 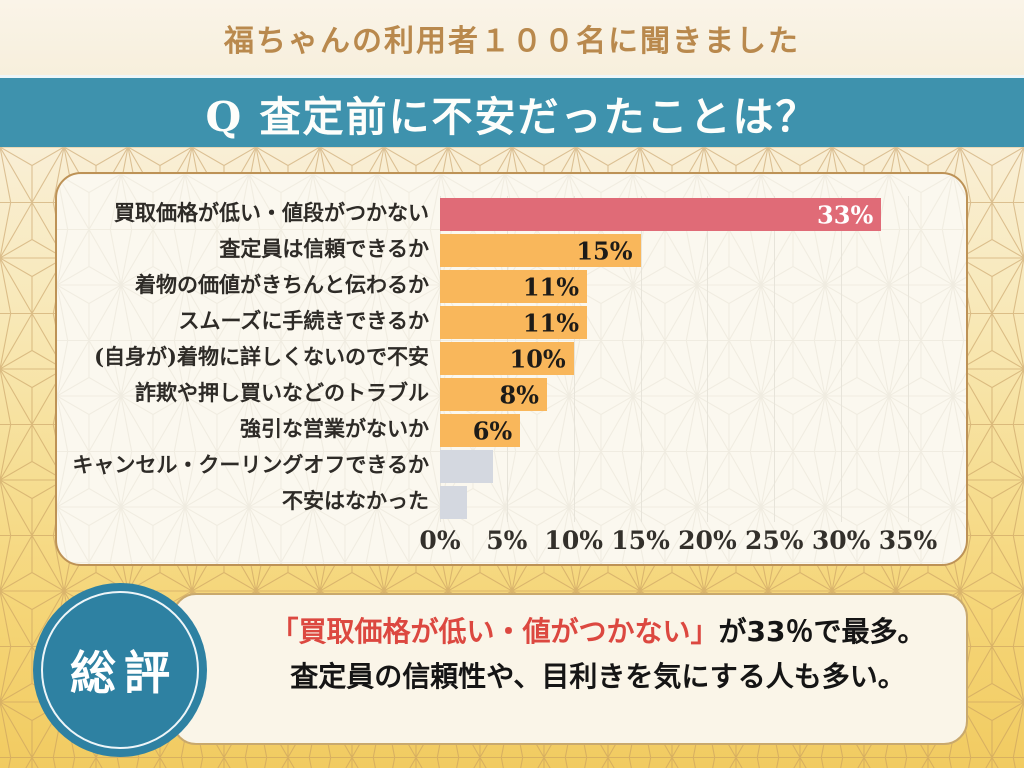 What do you see at coordinates (282, 392) in the screenshot?
I see `category-label: 詐欺や押し買いなどのトラブル` at bounding box center [282, 392].